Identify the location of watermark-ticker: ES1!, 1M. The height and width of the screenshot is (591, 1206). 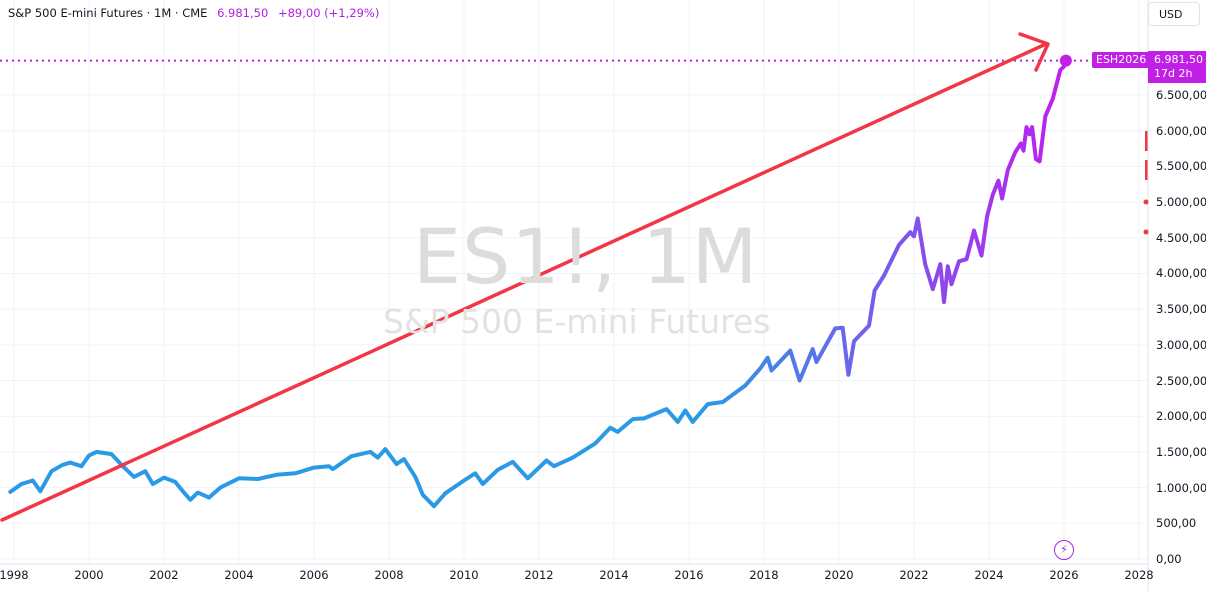
(586, 256).